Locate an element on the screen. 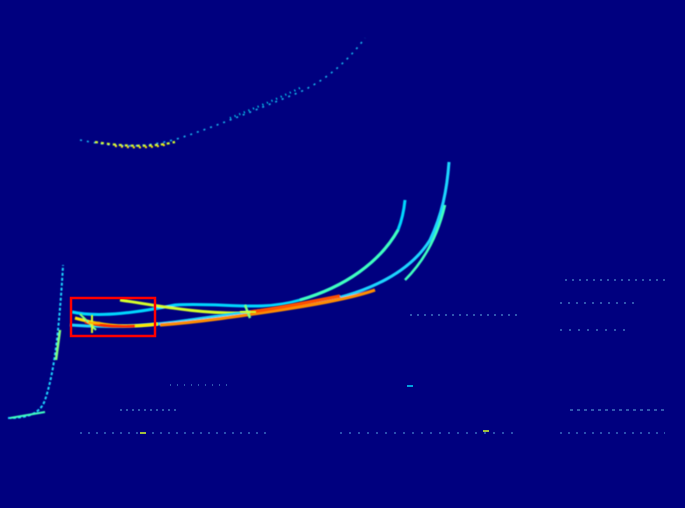  upper-arc-trace is located at coordinates (222, 93).